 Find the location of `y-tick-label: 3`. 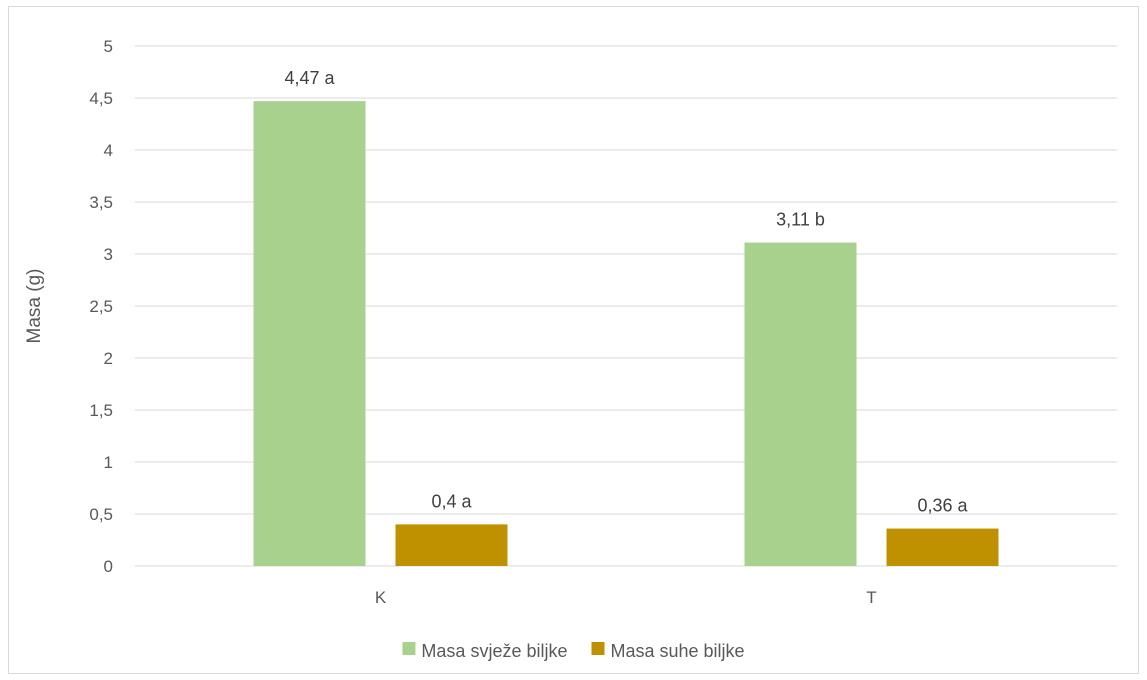

y-tick-label: 3 is located at coordinates (108, 254).